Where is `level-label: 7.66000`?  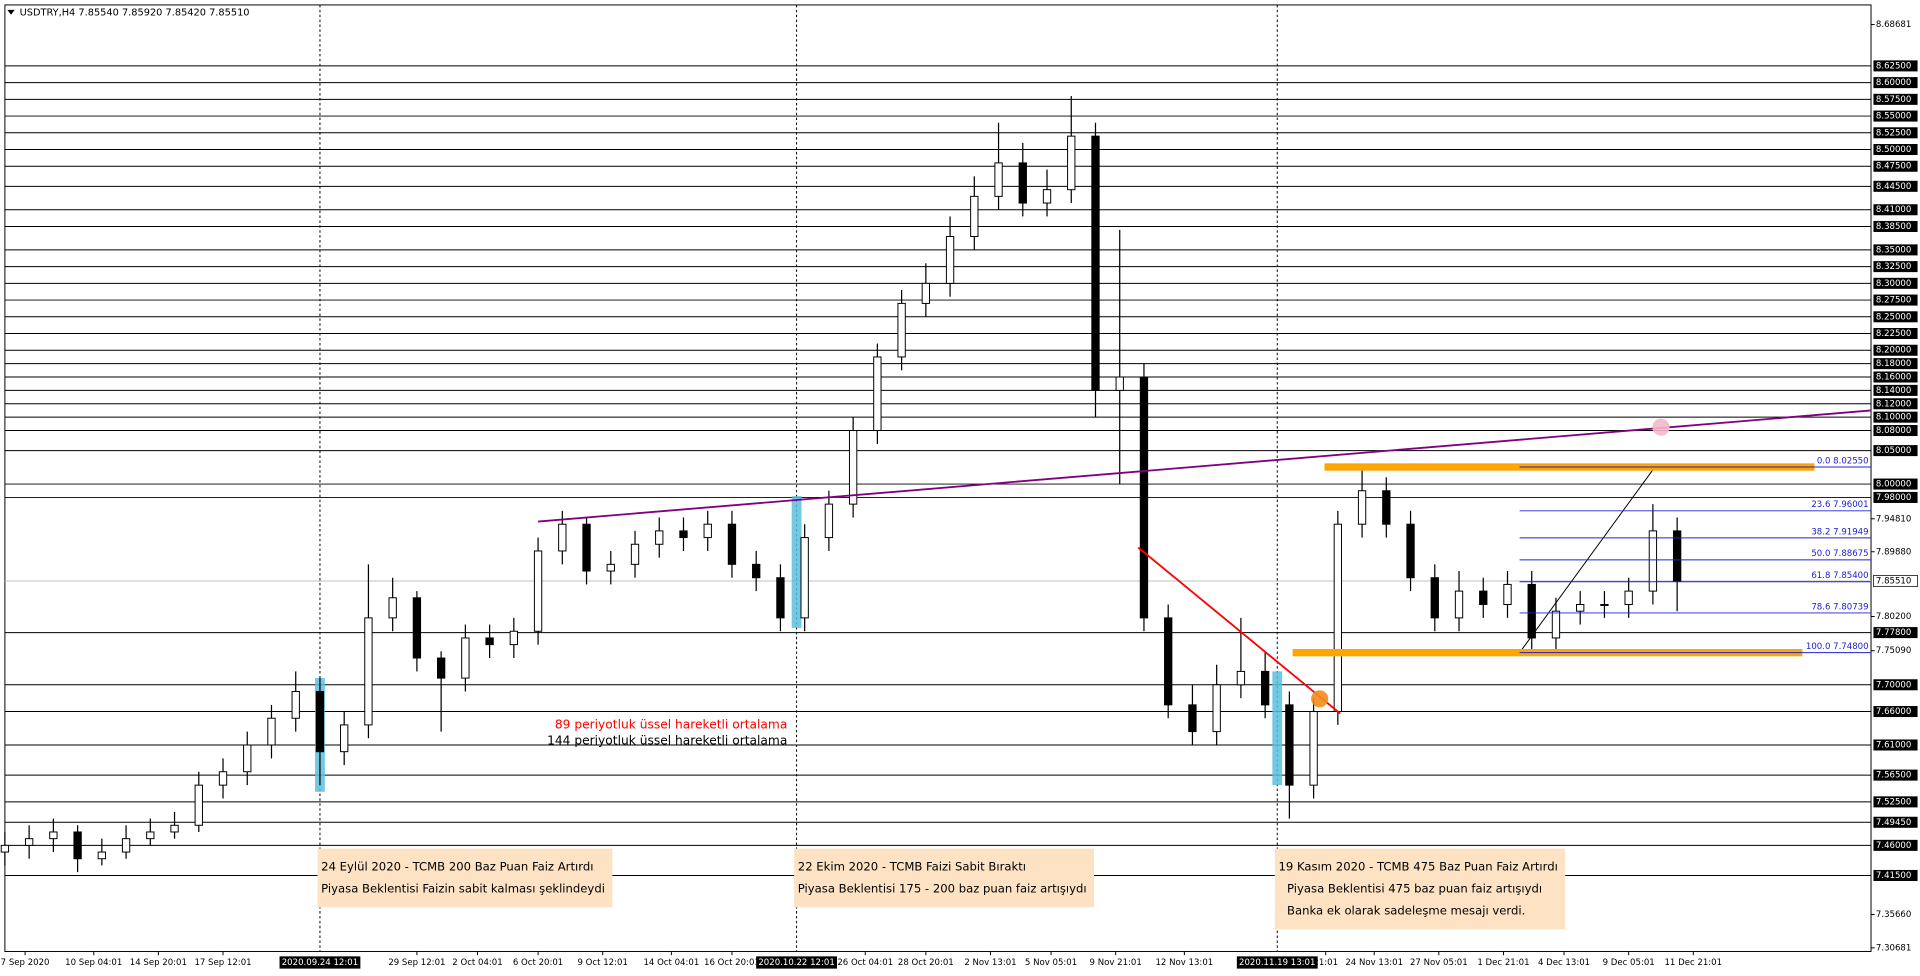 level-label: 7.66000 is located at coordinates (1893, 712).